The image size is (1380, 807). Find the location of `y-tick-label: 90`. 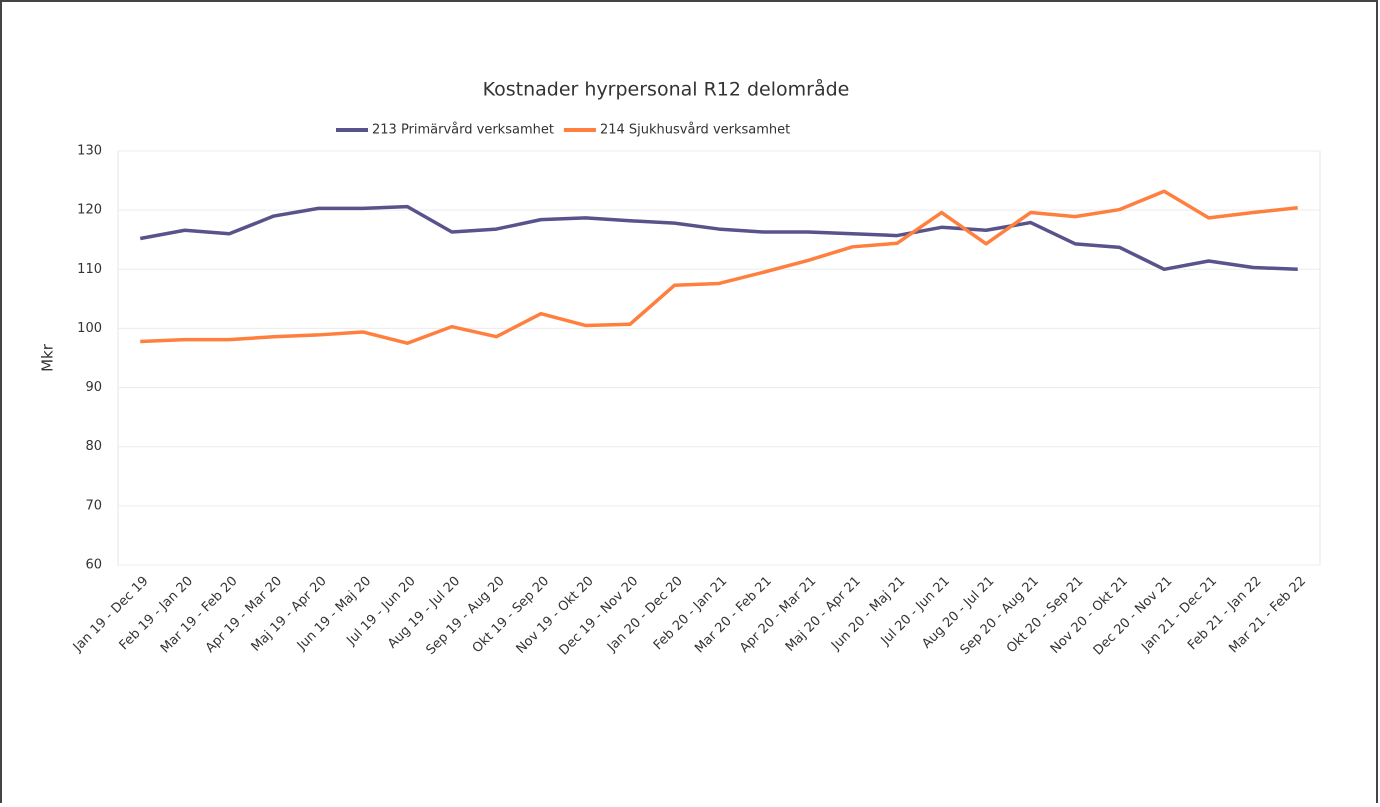

y-tick-label: 90 is located at coordinates (93, 387).